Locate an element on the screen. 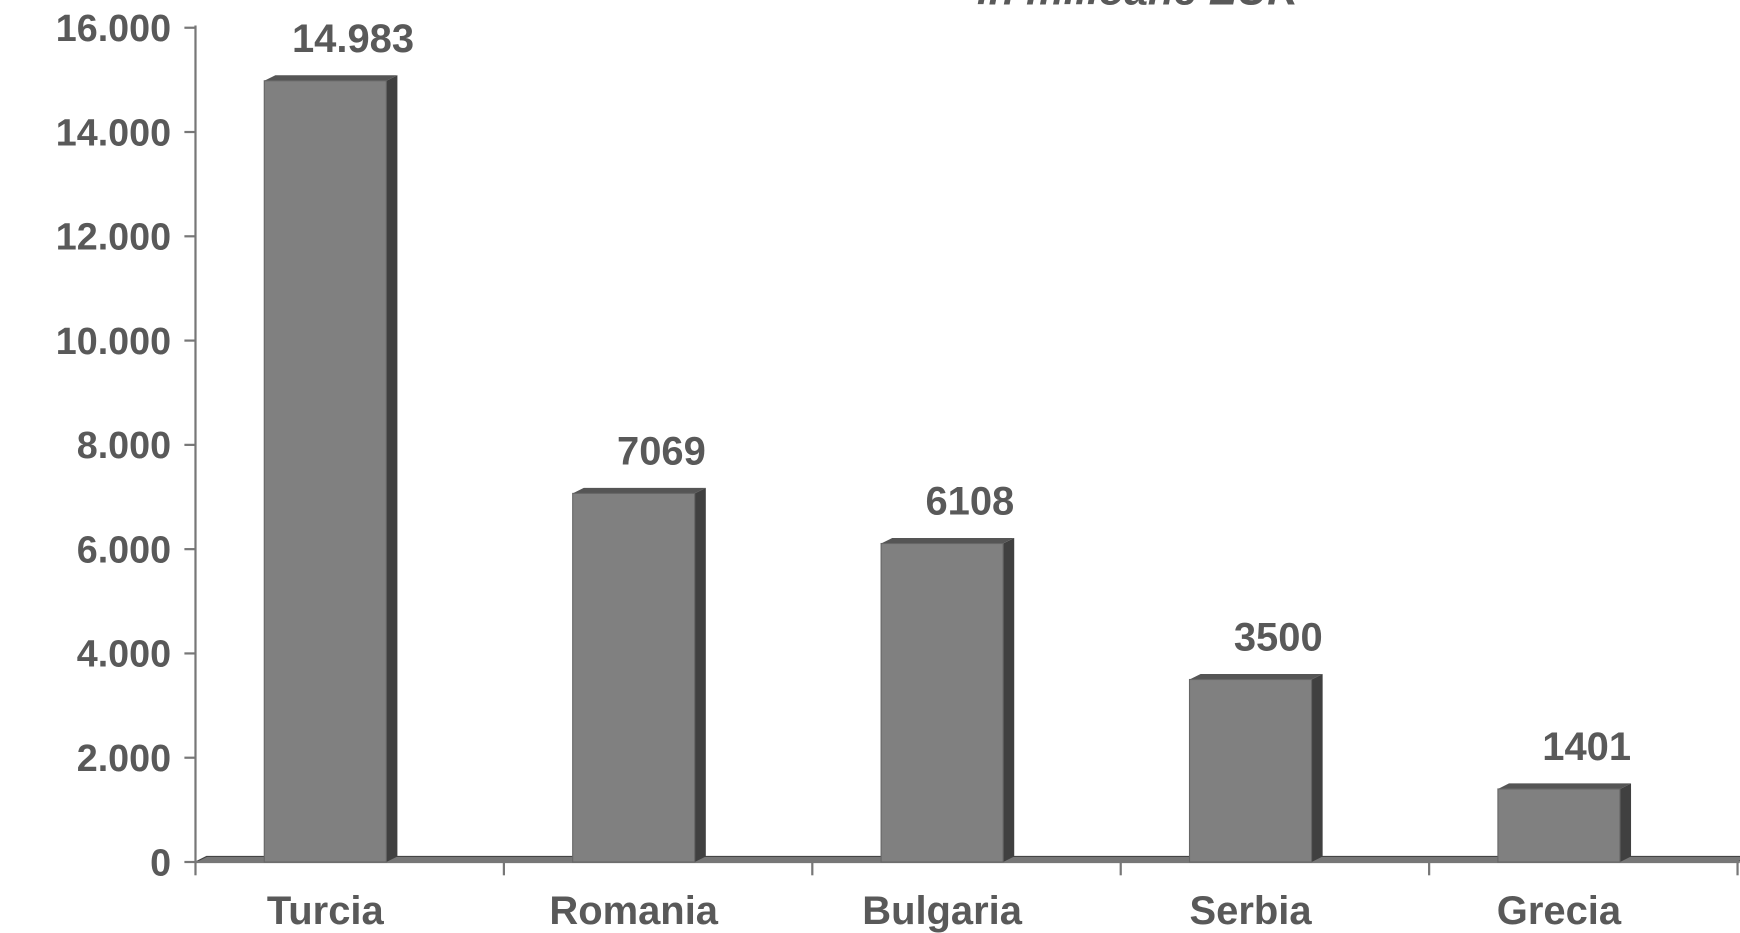 The image size is (1740, 933). y-tick-label: 0 is located at coordinates (160, 862).